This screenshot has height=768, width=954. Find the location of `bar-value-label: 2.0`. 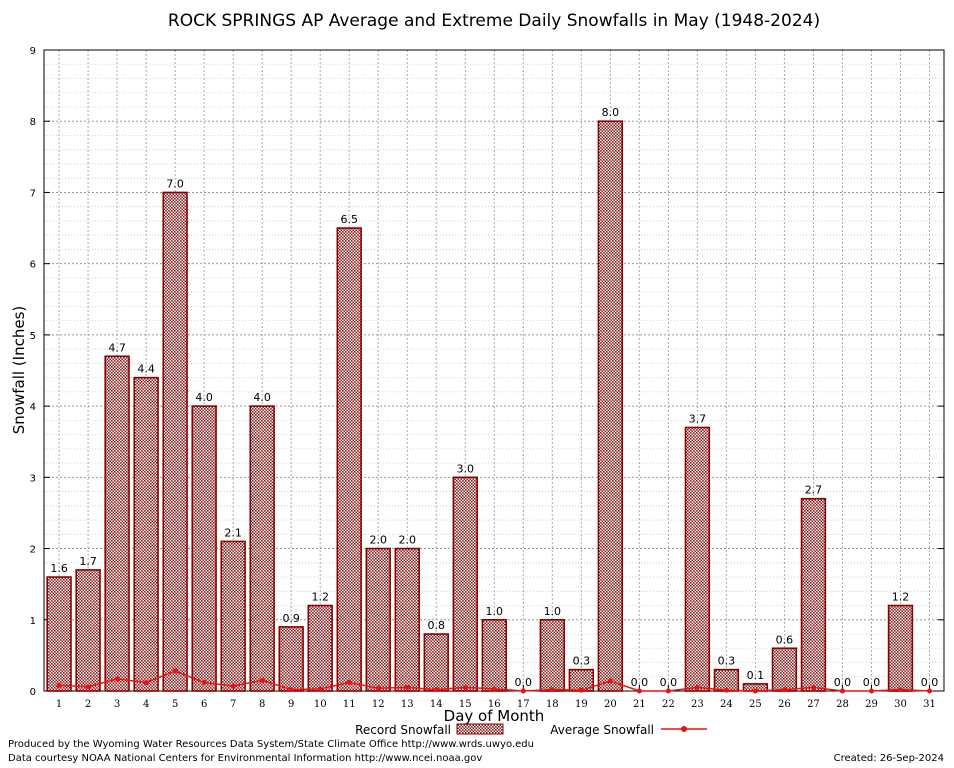

bar-value-label: 2.0 is located at coordinates (378, 540).